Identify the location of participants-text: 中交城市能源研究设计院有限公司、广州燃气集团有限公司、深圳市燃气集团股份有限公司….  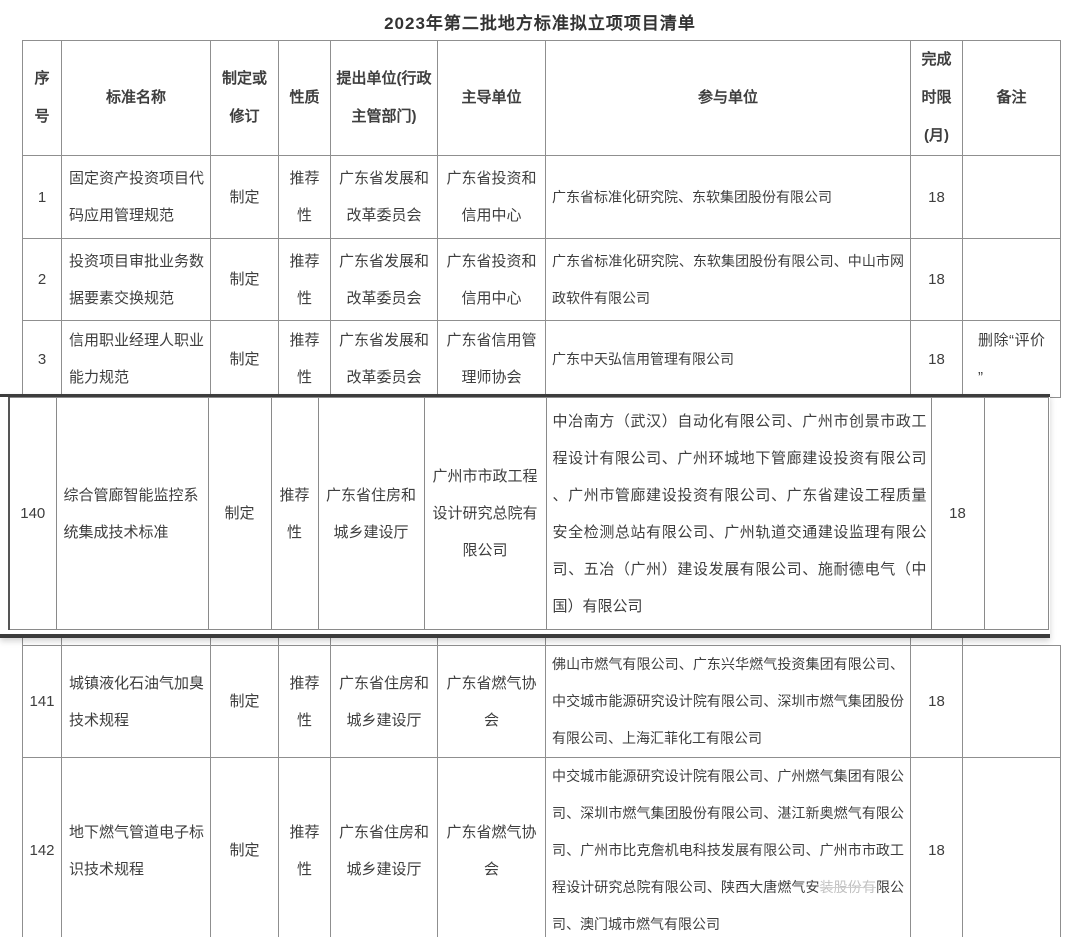
(728, 831).